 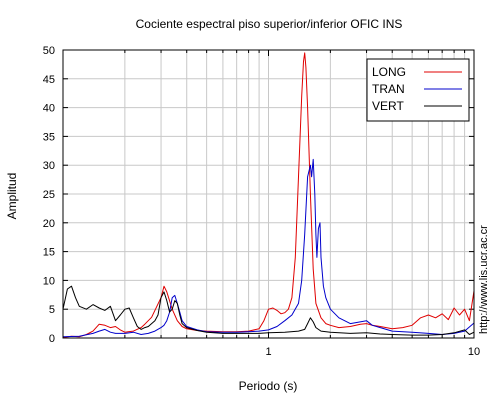 What do you see at coordinates (49, 195) in the screenshot?
I see `y-tick-label: 25` at bounding box center [49, 195].